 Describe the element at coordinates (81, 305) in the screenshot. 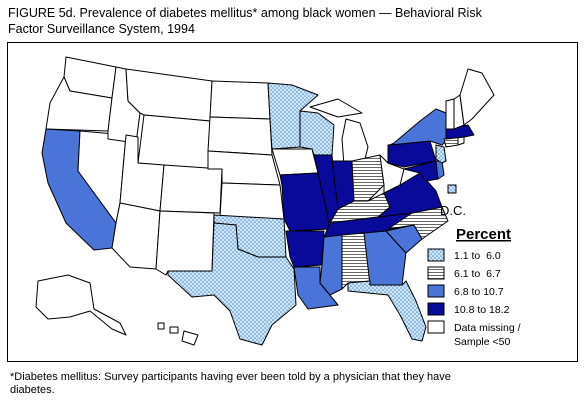

I see `state-AK` at that location.